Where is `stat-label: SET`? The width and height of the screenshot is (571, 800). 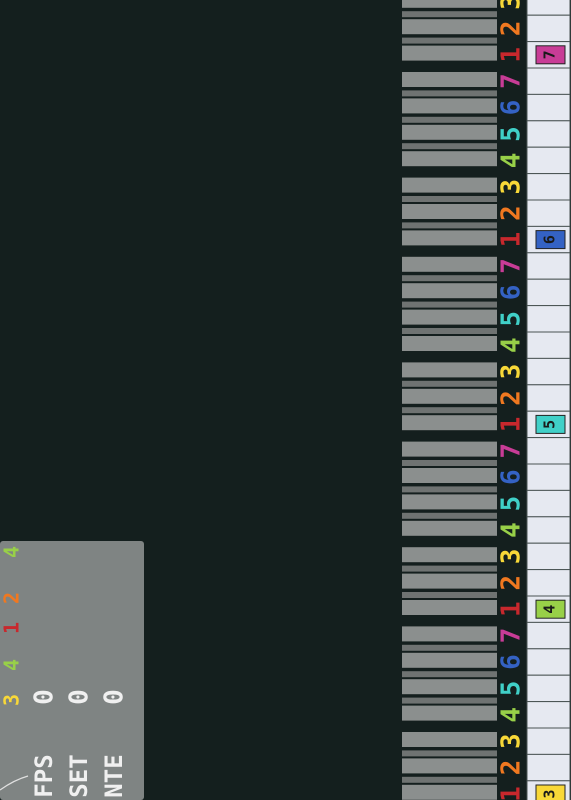
stat-label: SET is located at coordinates (79, 775).